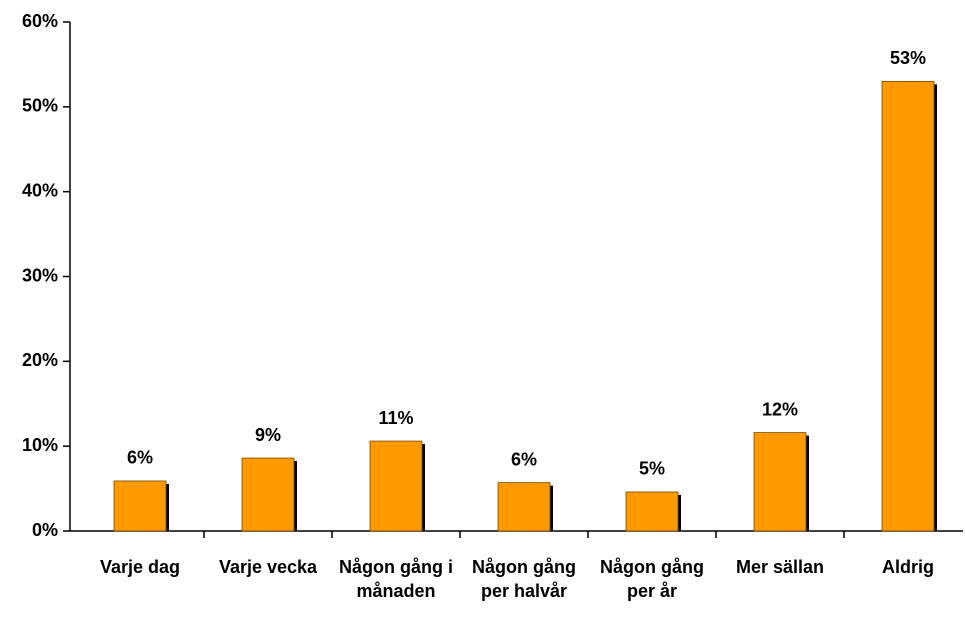 The width and height of the screenshot is (965, 633). What do you see at coordinates (40, 275) in the screenshot?
I see `y-tick-label: 30%` at bounding box center [40, 275].